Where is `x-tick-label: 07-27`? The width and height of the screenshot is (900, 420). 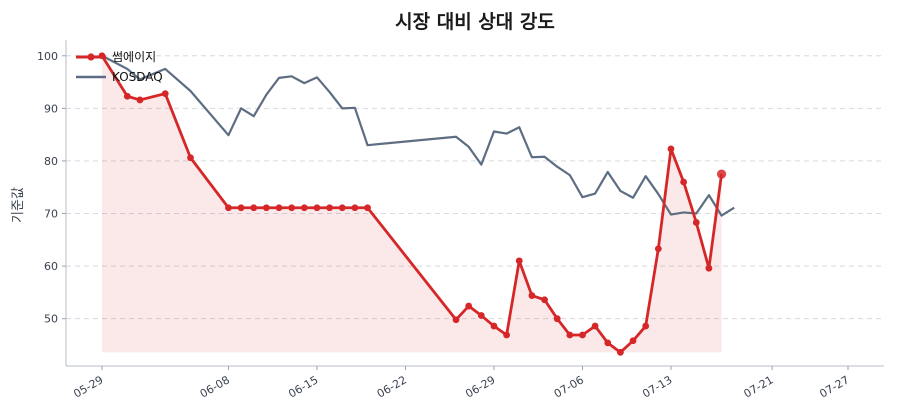
x-tick-label: 07-27 is located at coordinates (834, 386).